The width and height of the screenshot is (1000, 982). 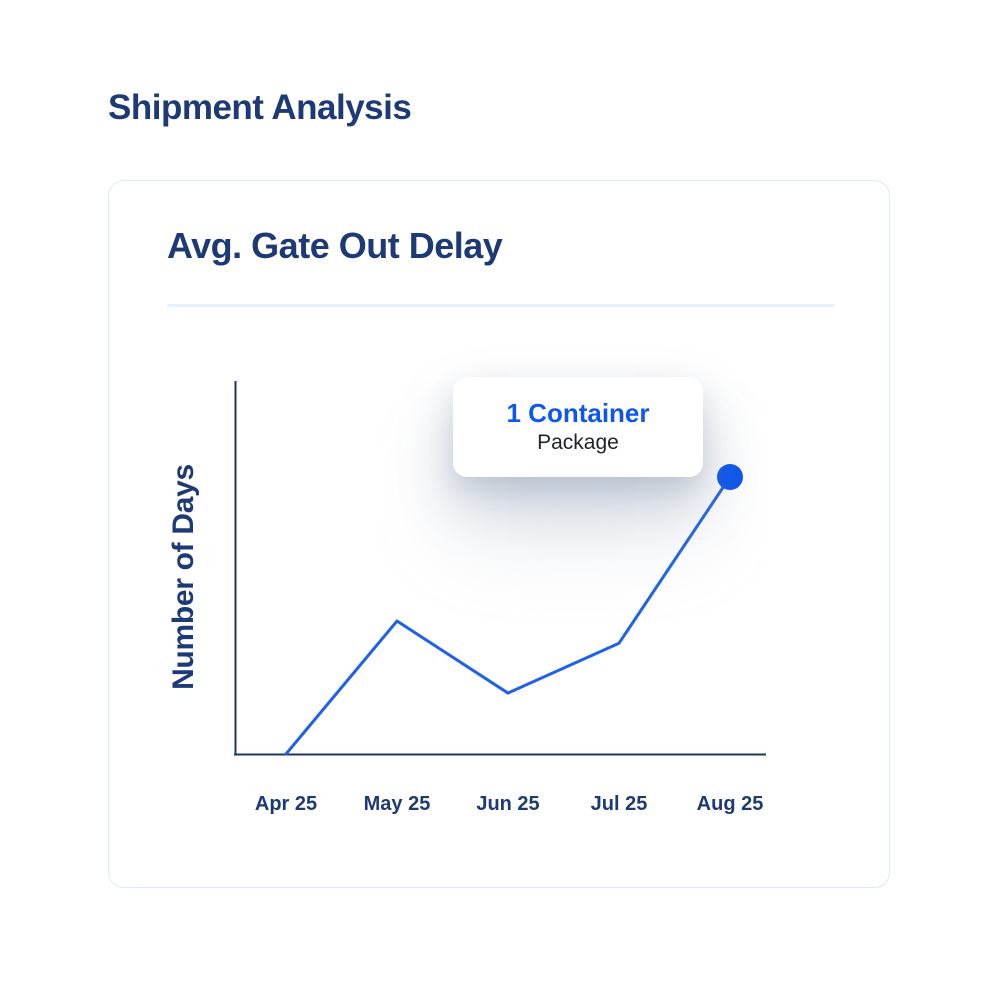 What do you see at coordinates (508, 615) in the screenshot?
I see `delay-line-series` at bounding box center [508, 615].